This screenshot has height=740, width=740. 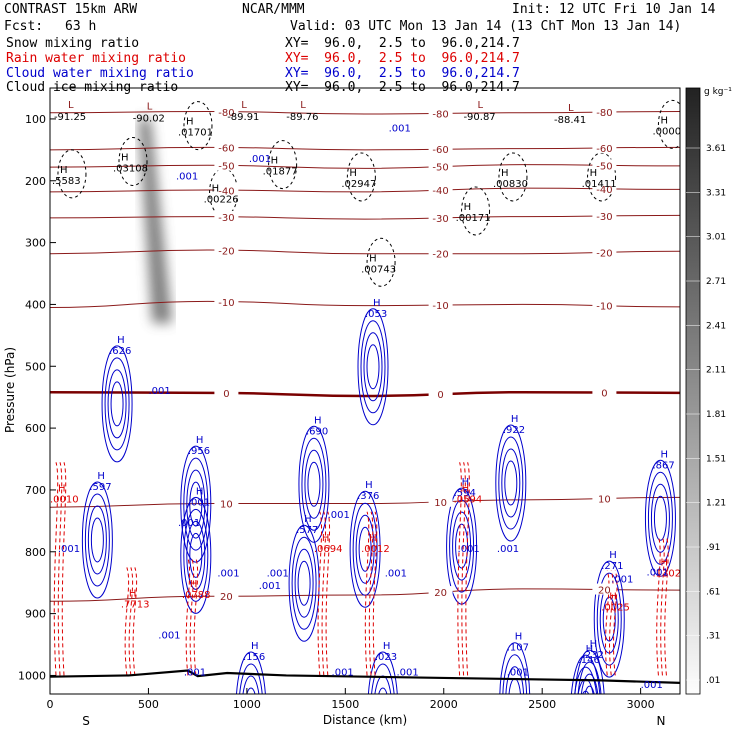 I want to click on high-value-label: .107, so click(x=518, y=648).